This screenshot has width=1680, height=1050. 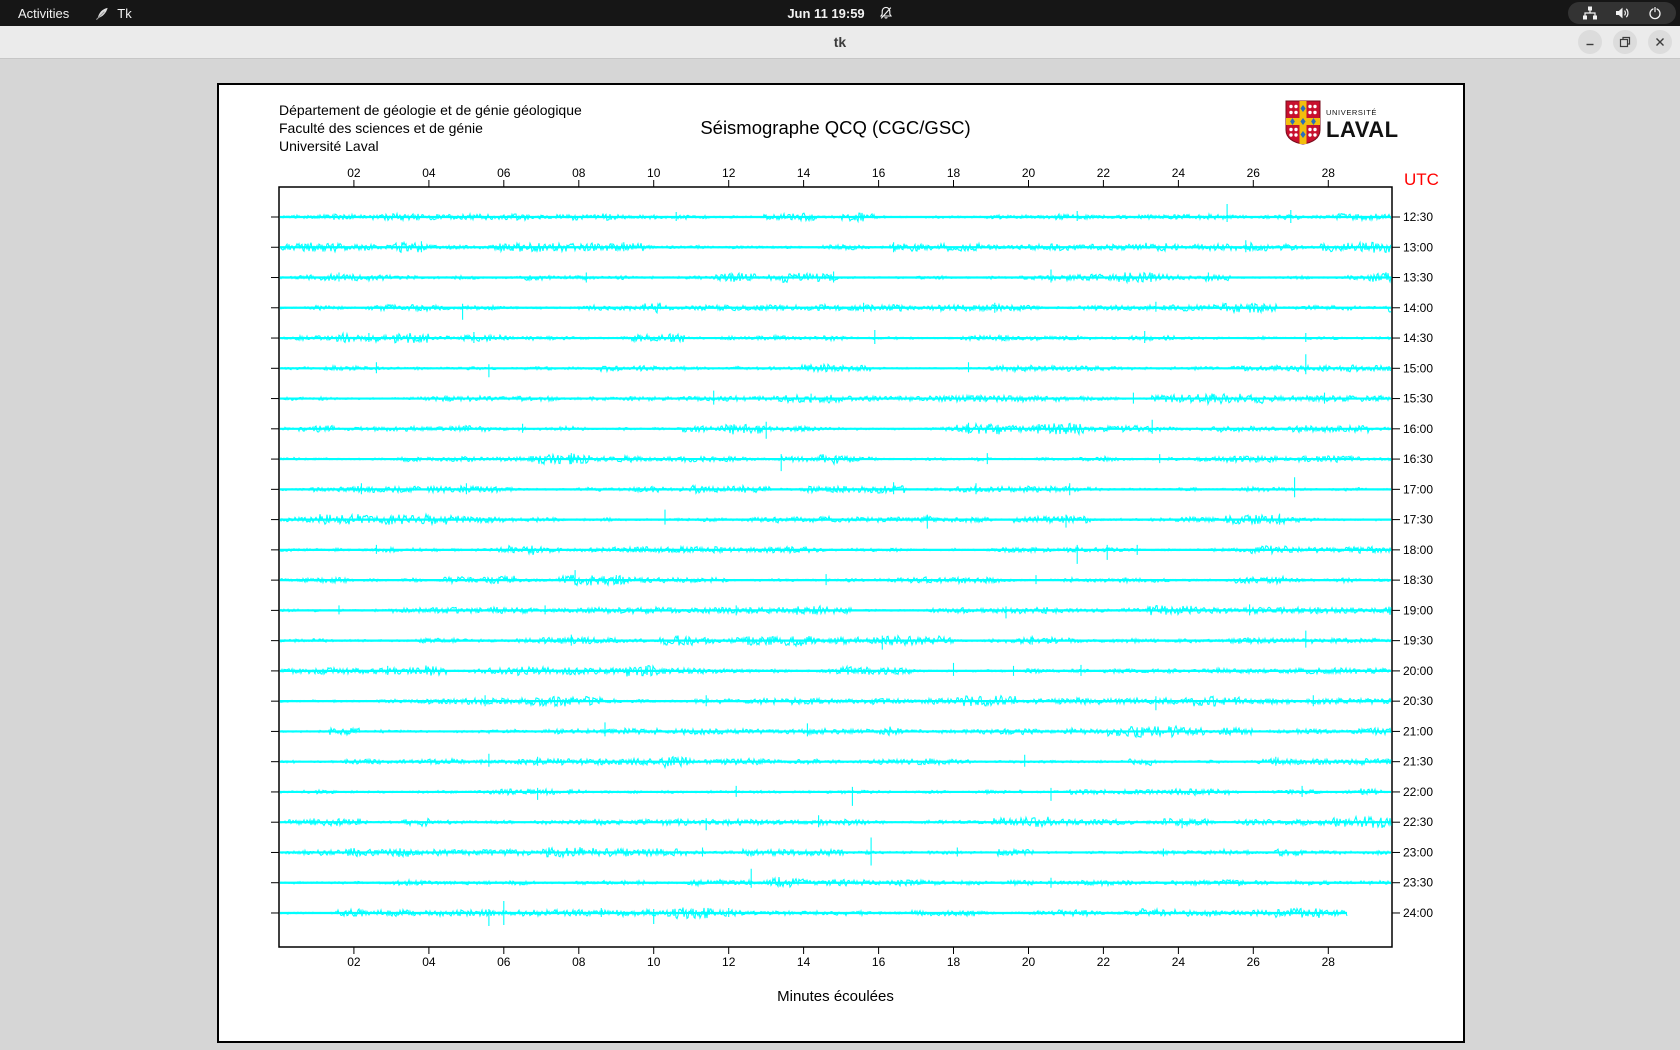 I want to click on svg-text: 21:00, so click(x=1418, y=731).